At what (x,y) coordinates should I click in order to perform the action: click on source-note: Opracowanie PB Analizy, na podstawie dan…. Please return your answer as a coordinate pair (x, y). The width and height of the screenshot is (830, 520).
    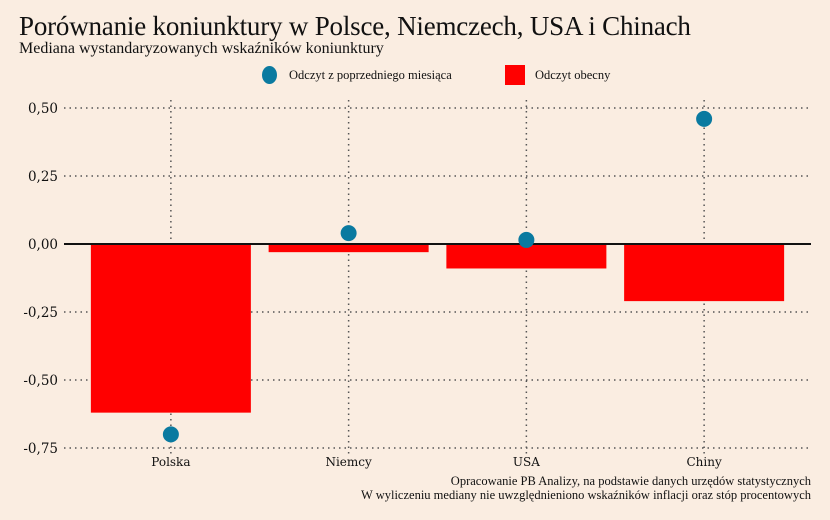
    Looking at the image, I should click on (630, 481).